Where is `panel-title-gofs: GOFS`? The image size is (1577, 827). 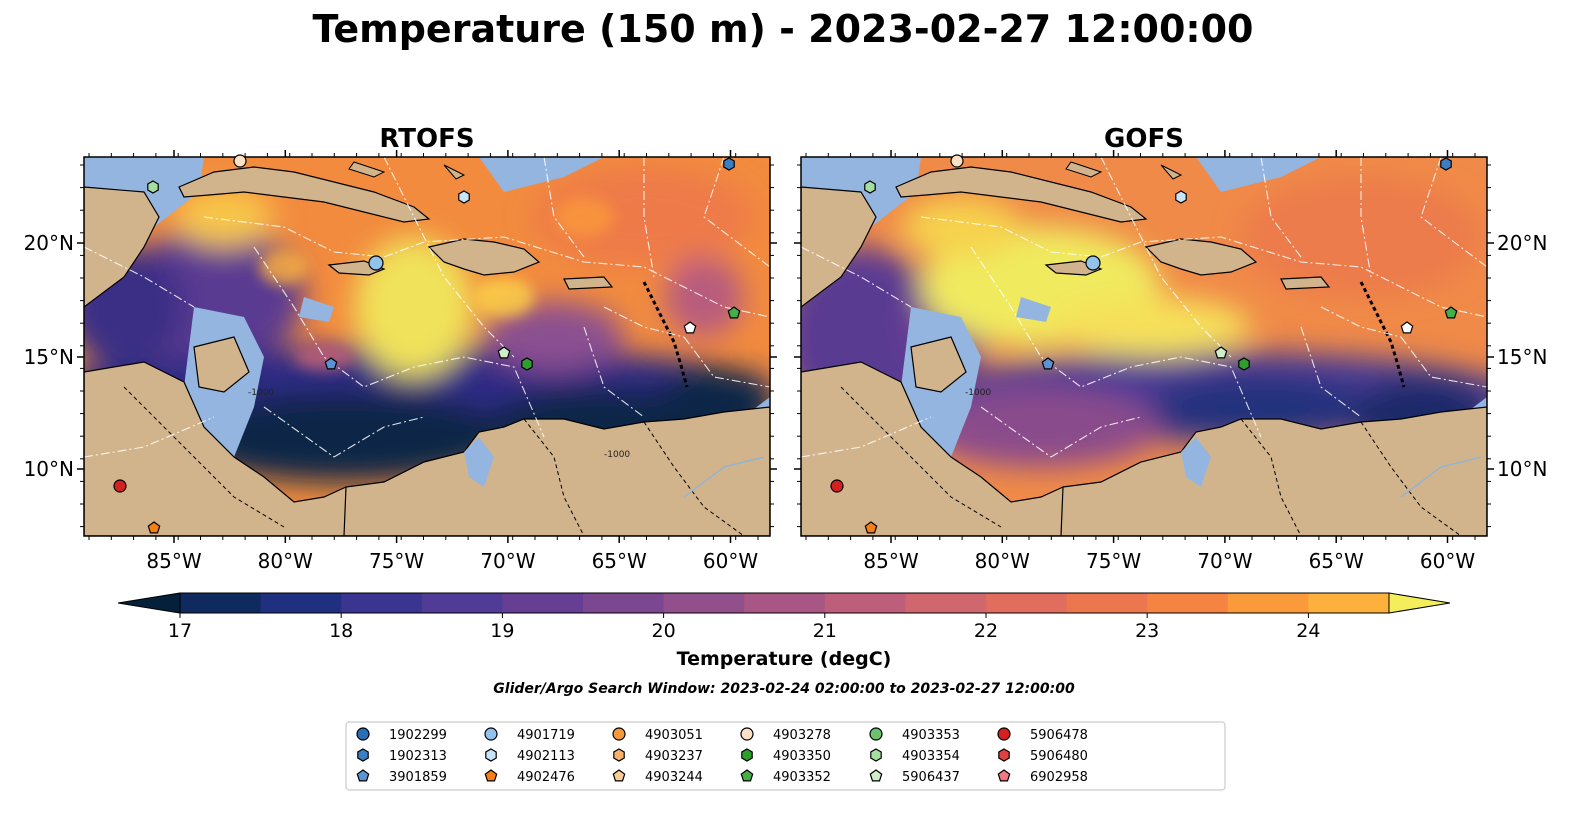 panel-title-gofs: GOFS is located at coordinates (1144, 139).